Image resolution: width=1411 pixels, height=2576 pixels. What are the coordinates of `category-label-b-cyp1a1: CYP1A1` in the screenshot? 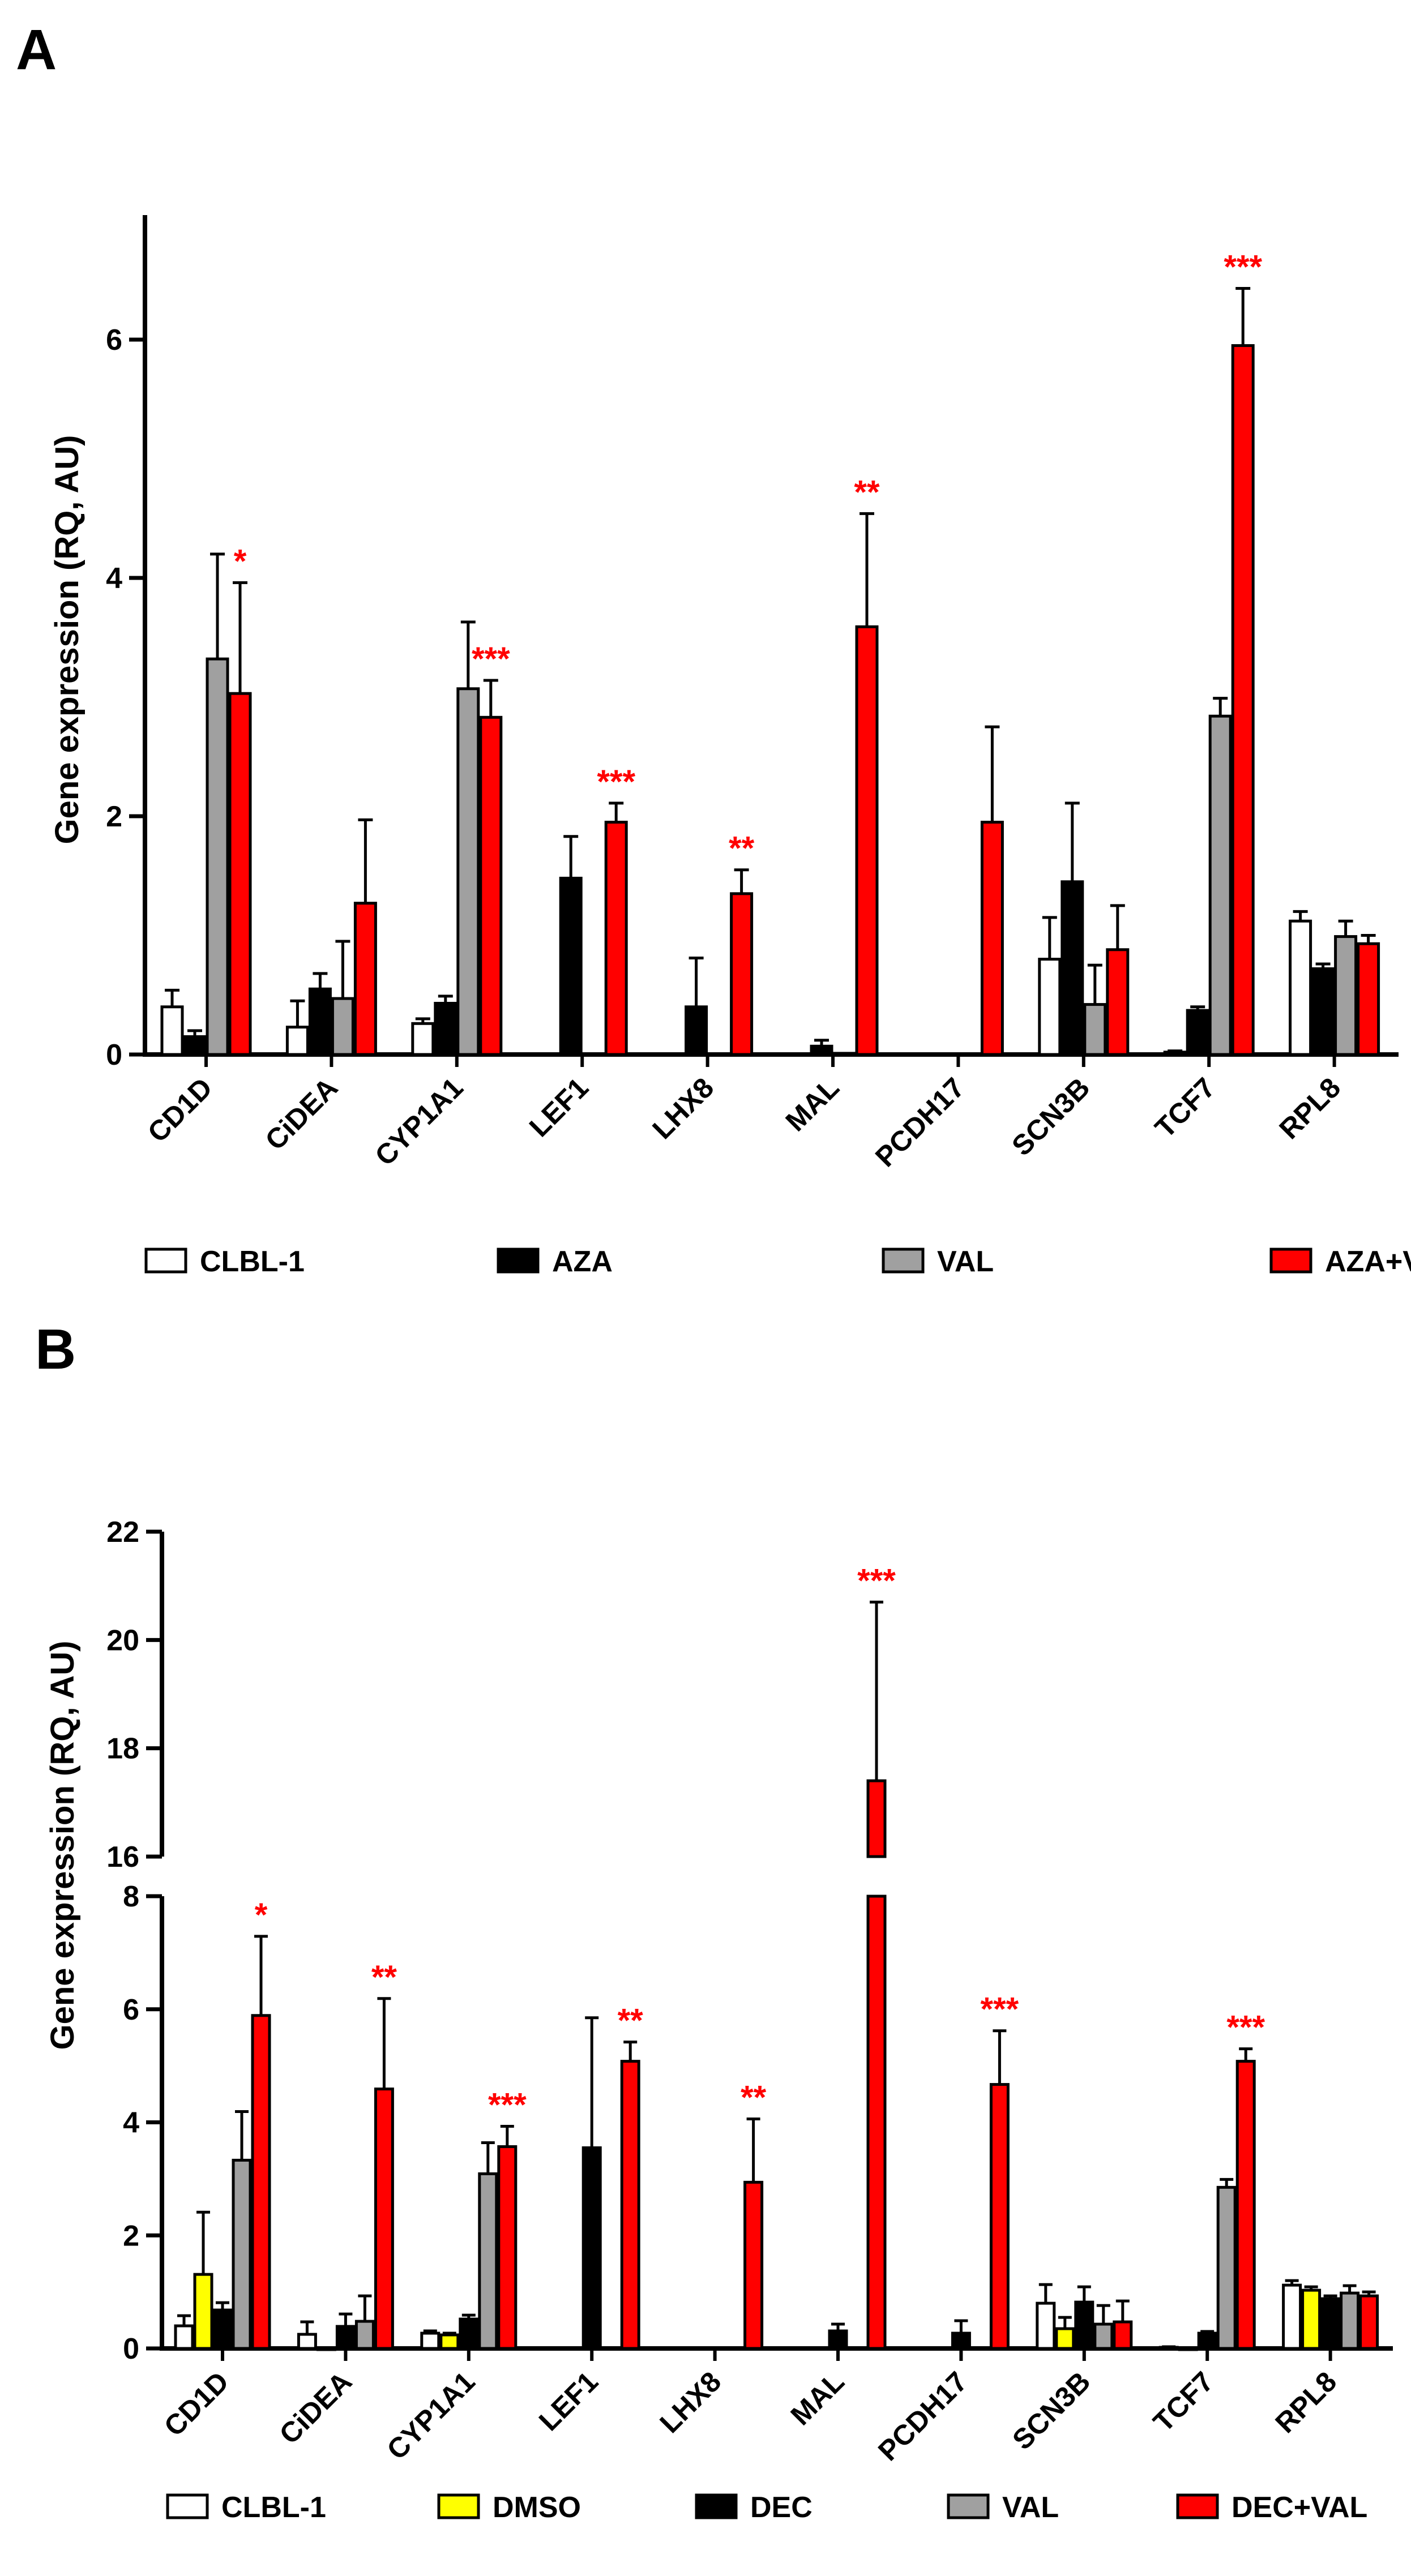 It's located at (430, 2415).